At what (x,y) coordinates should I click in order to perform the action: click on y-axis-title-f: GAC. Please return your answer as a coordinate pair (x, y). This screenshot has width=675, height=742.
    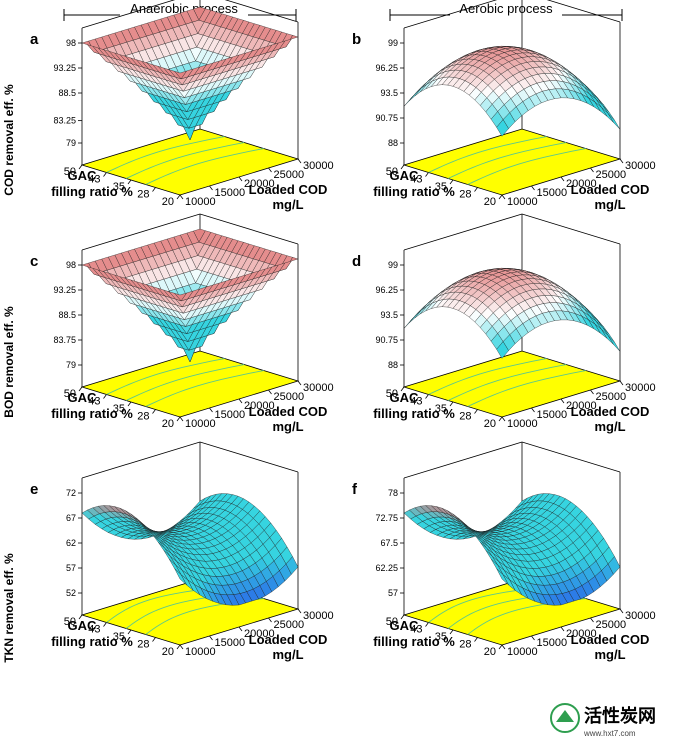
    Looking at the image, I should click on (405, 625).